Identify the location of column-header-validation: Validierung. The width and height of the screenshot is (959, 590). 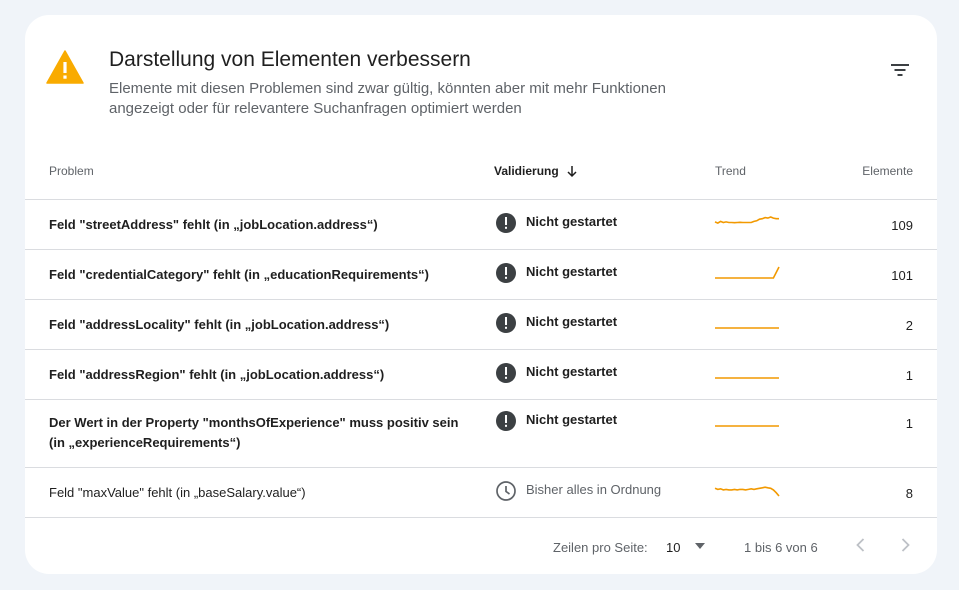
(536, 171).